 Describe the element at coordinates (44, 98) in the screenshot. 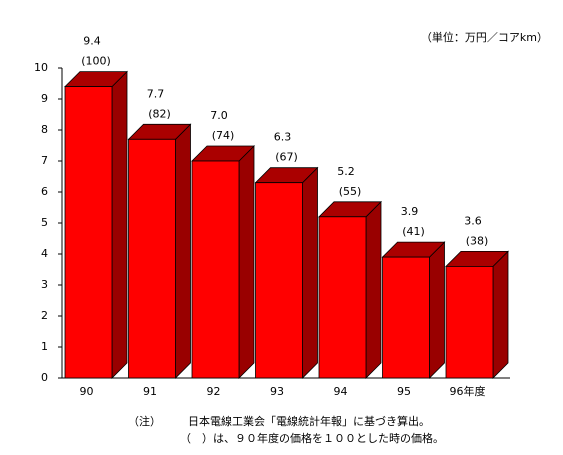

I see `y-tick-label: 9` at that location.